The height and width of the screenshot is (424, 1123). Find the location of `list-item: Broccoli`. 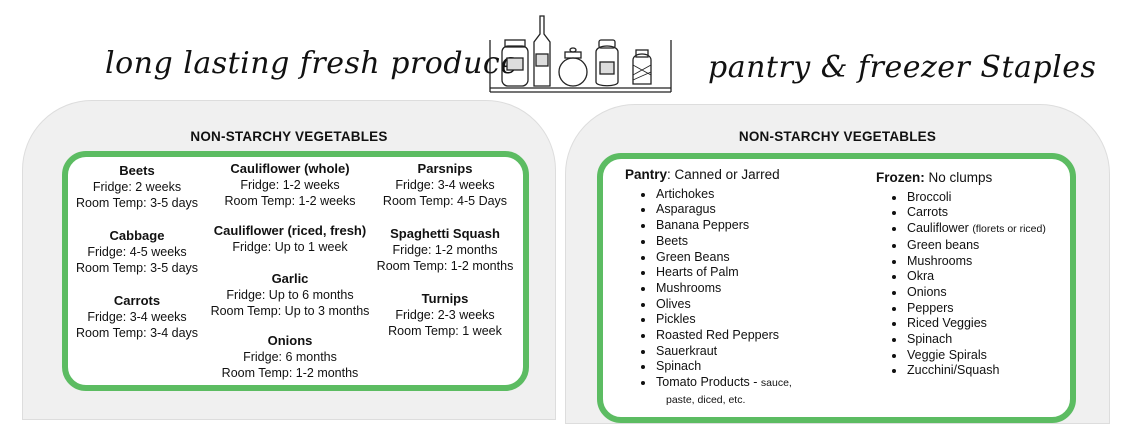

list-item: Broccoli is located at coordinates (969, 198).